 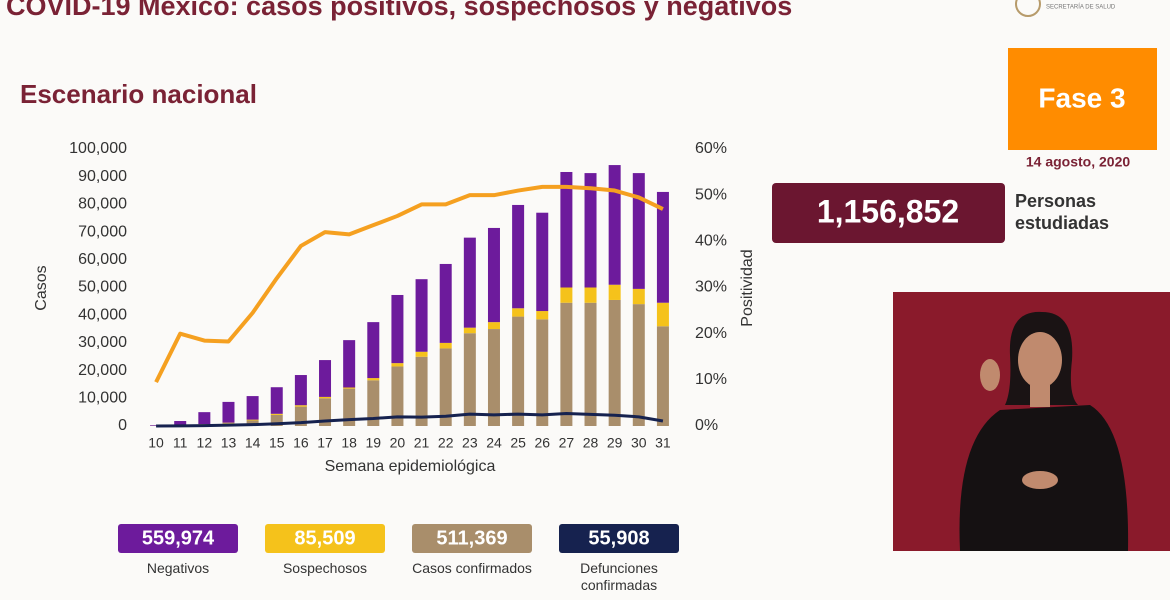 What do you see at coordinates (711, 241) in the screenshot?
I see `y2-tick-label: 40%` at bounding box center [711, 241].